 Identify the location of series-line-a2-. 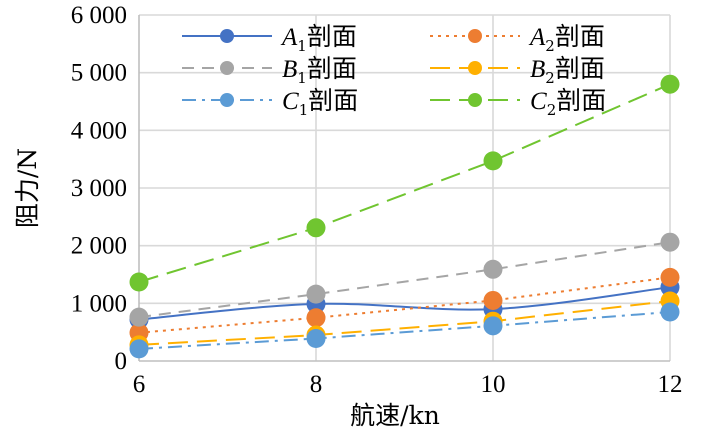
(404, 305).